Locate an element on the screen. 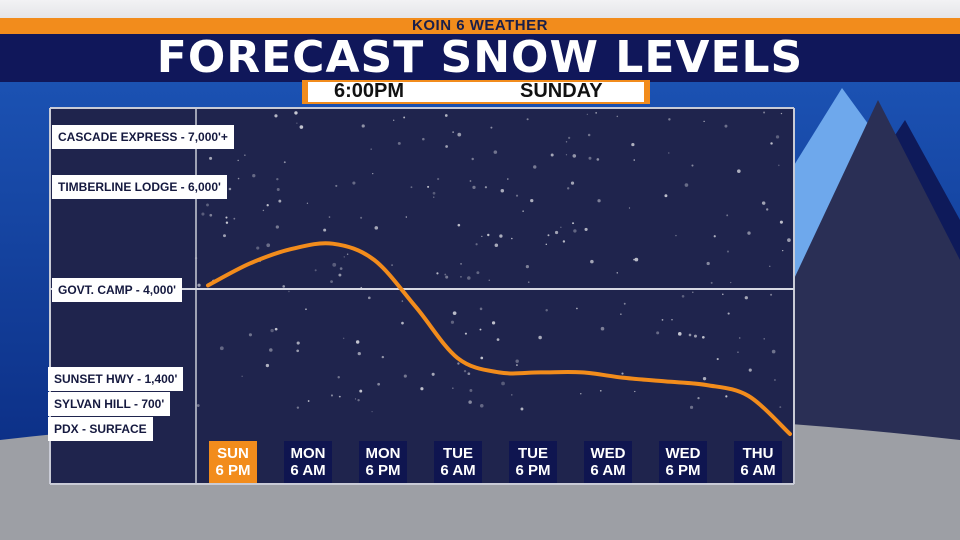 The height and width of the screenshot is (540, 960). x-tick-day: SUN is located at coordinates (233, 453).